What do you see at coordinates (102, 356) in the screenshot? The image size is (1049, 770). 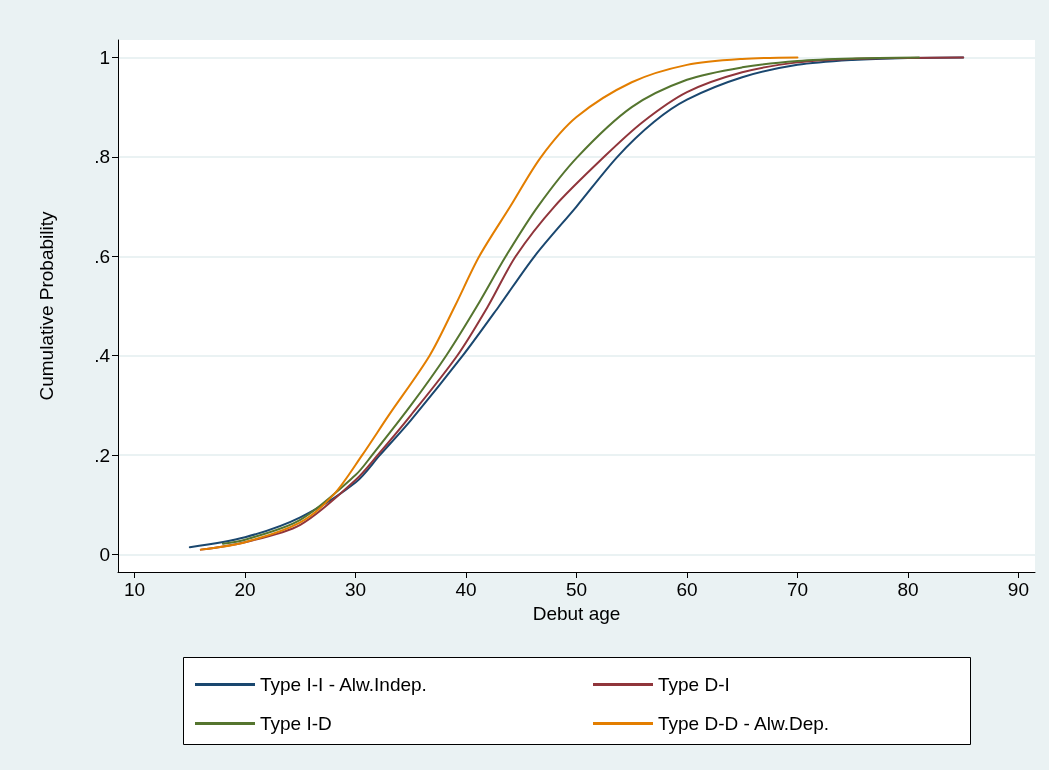 I see `y-tick-label: .4` at bounding box center [102, 356].